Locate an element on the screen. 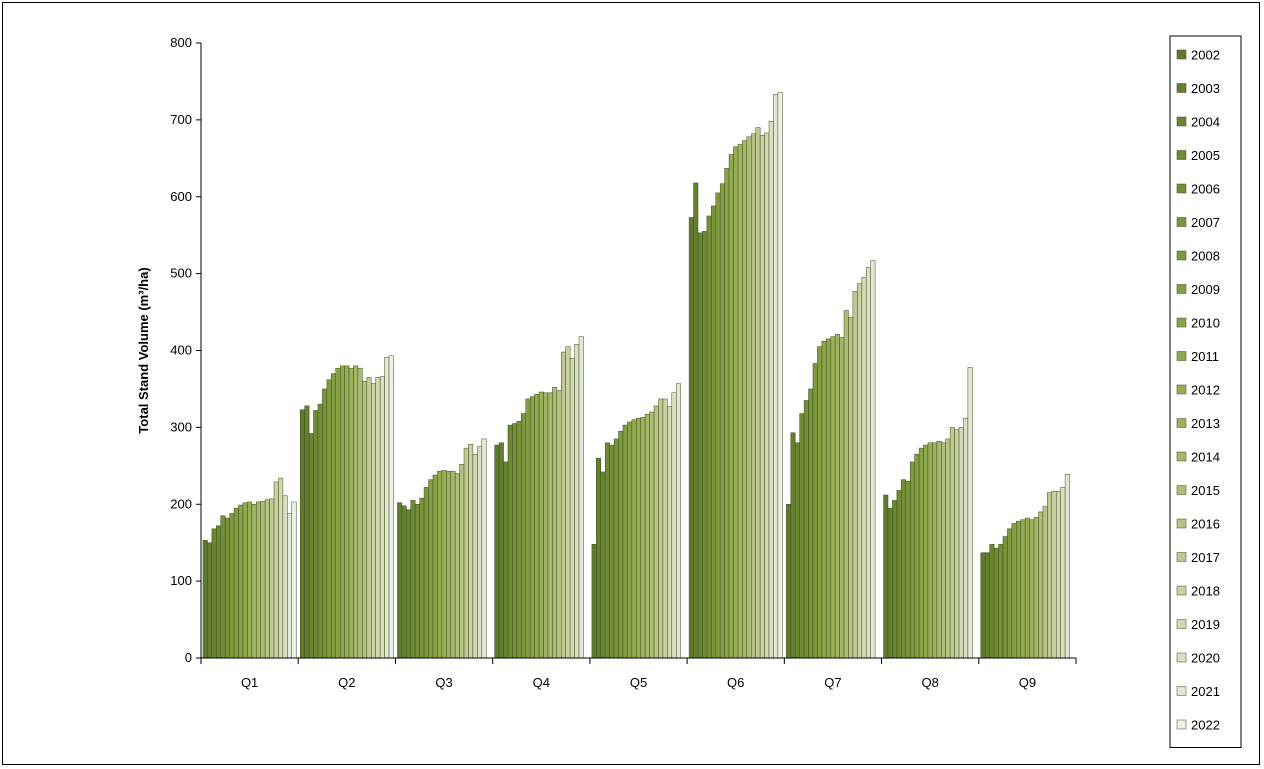 The height and width of the screenshot is (769, 1264). bar-Q8-2009 is located at coordinates (917, 556).